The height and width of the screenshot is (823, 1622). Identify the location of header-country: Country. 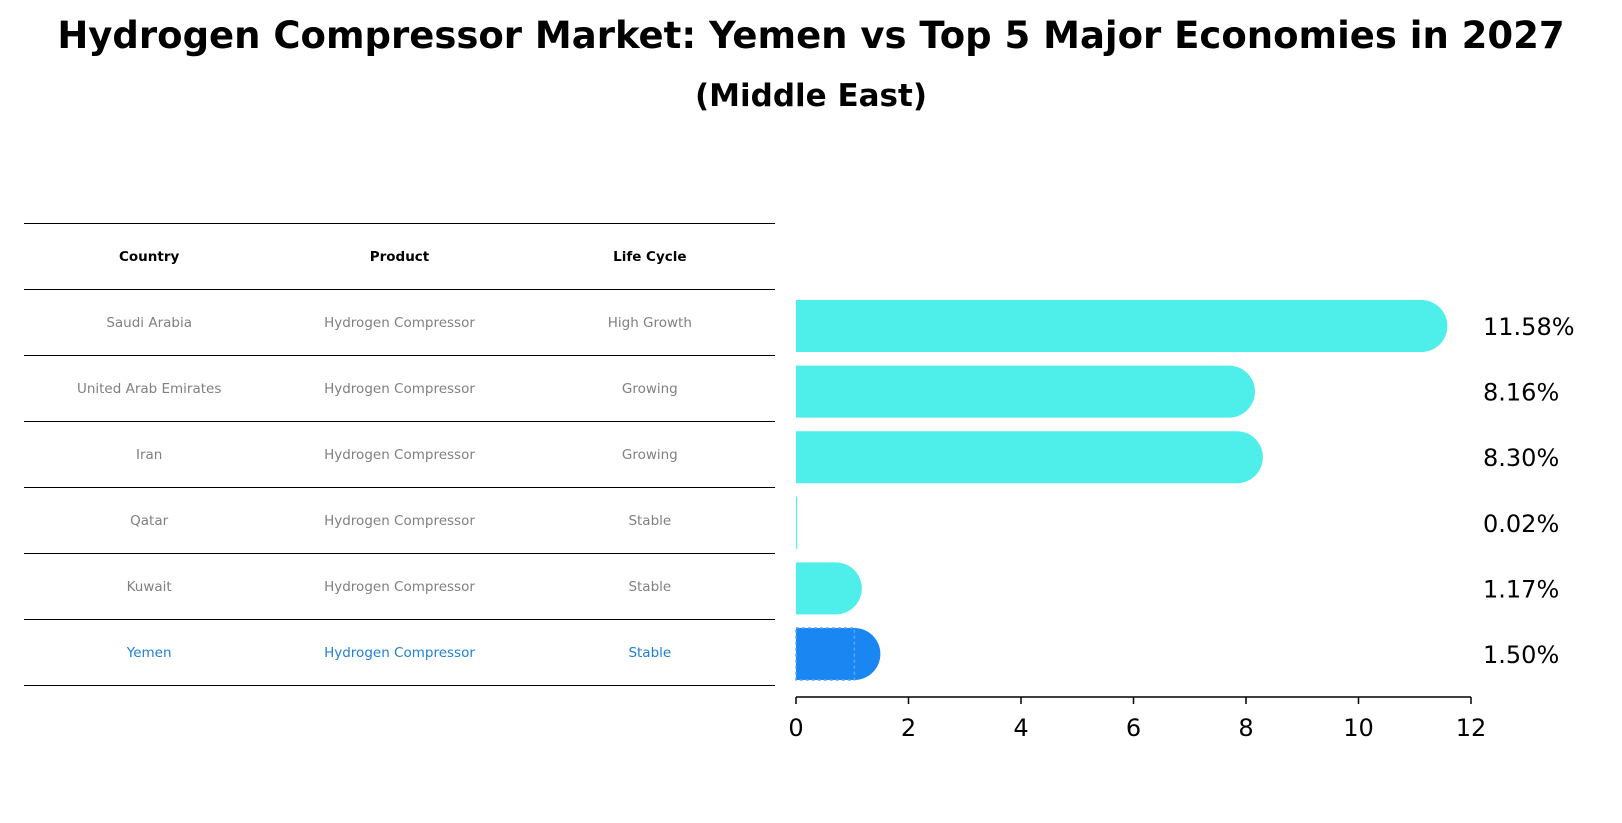
(149, 256).